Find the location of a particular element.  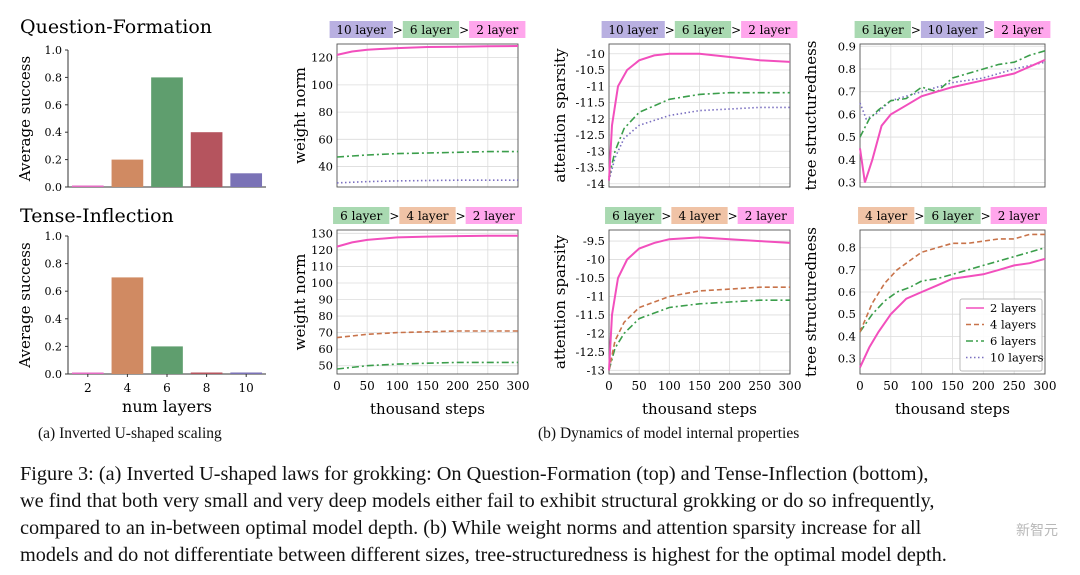

y-tick-label: 1.0 is located at coordinates (54, 50).